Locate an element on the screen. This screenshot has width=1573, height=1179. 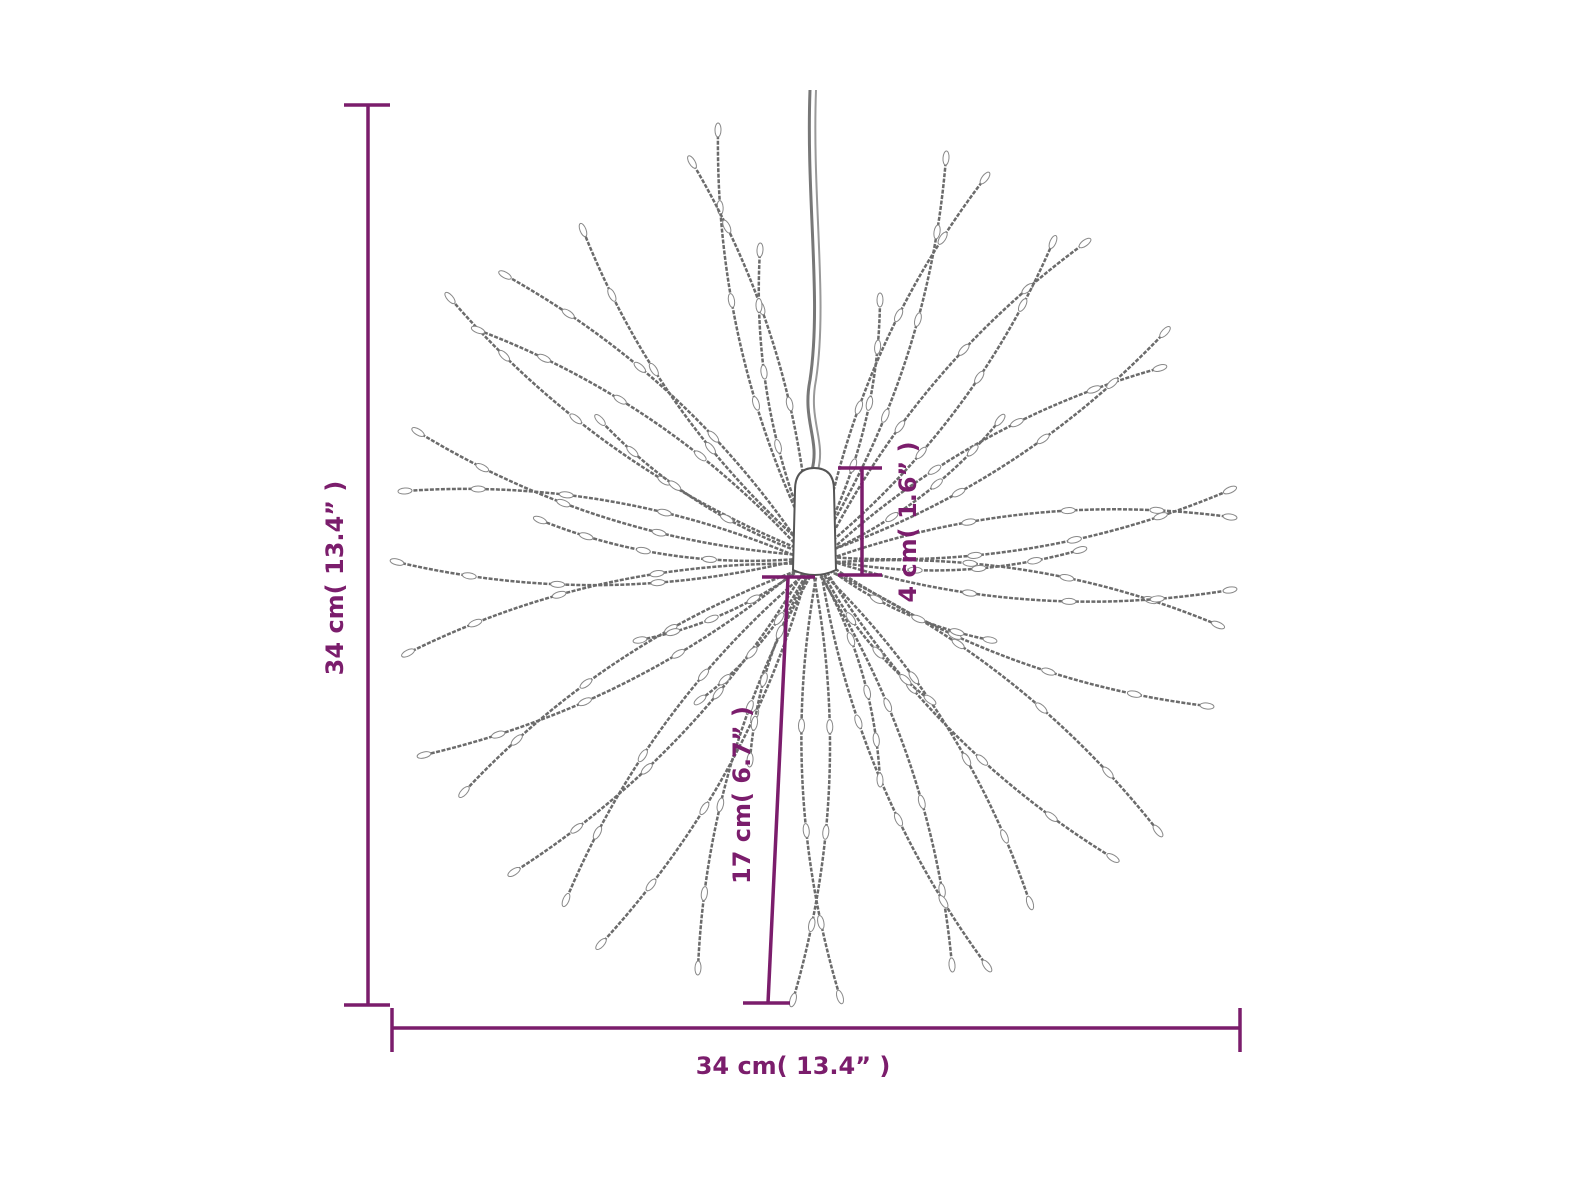
hub-height-dimension: 4 cm( 1.6” ) is located at coordinates (880, 522).